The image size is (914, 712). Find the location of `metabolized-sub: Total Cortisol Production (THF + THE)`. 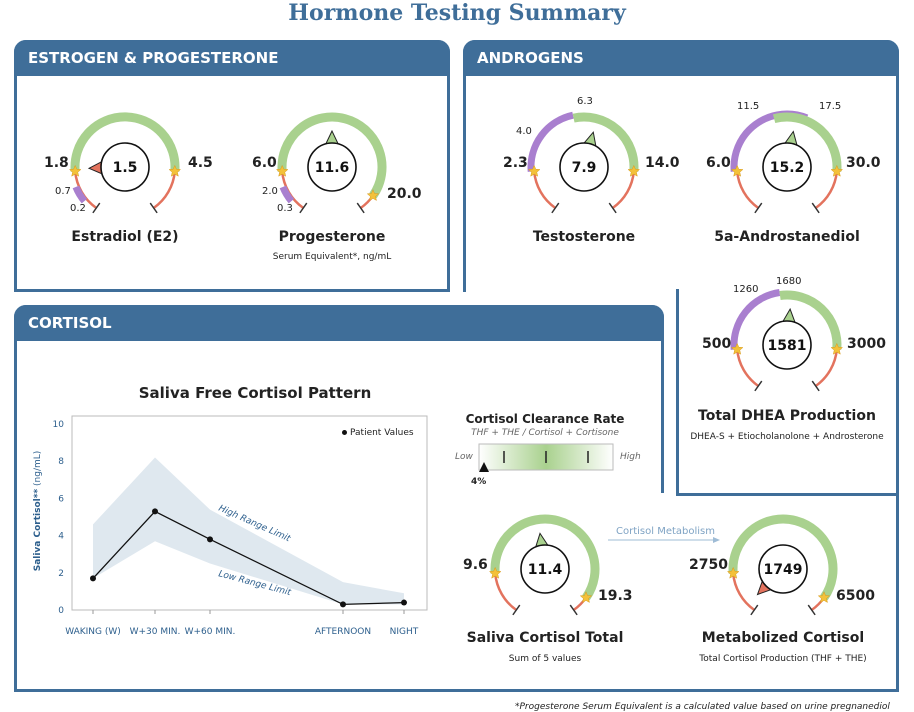

metabolized-sub: Total Cortisol Production (THF + THE) is located at coordinates (783, 659).